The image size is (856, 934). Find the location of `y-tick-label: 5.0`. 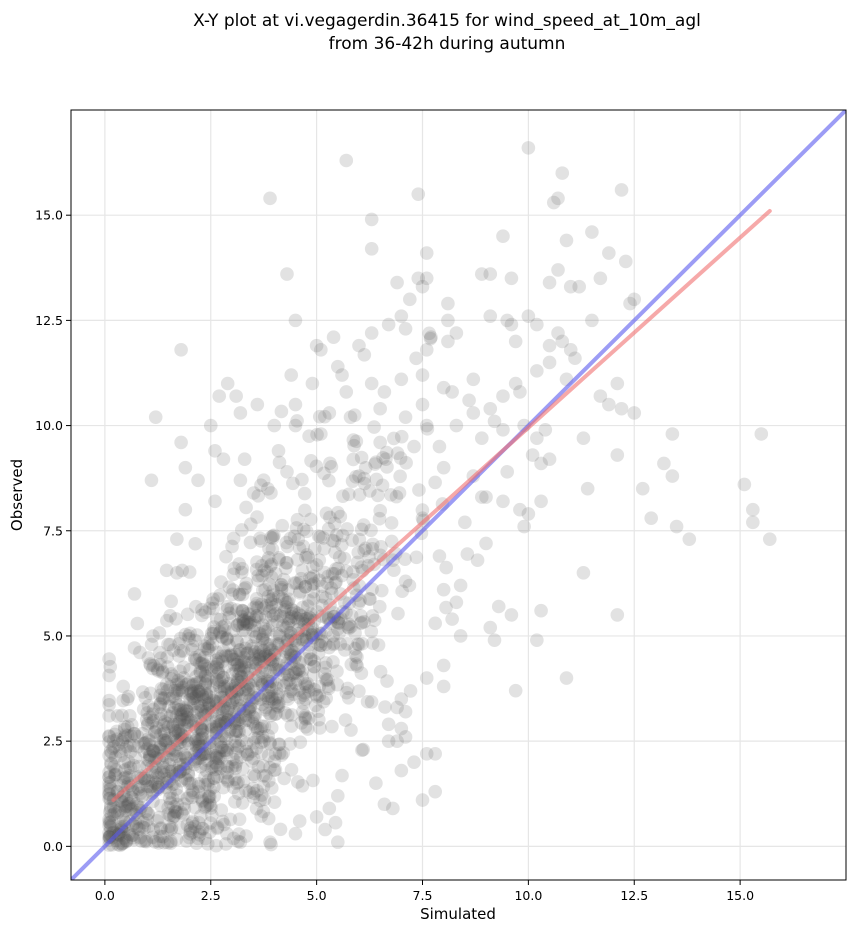

y-tick-label: 5.0 is located at coordinates (53, 635).